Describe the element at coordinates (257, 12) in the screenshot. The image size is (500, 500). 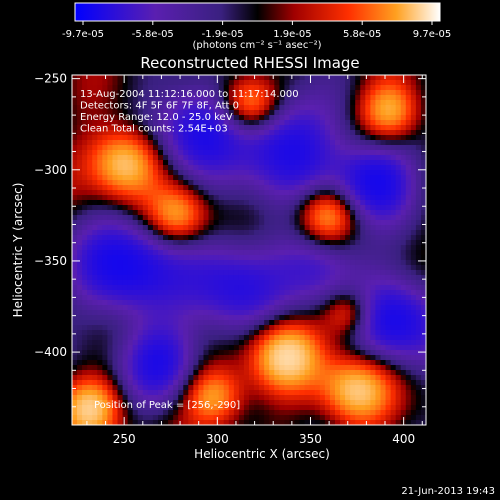
I see `colorbar` at that location.